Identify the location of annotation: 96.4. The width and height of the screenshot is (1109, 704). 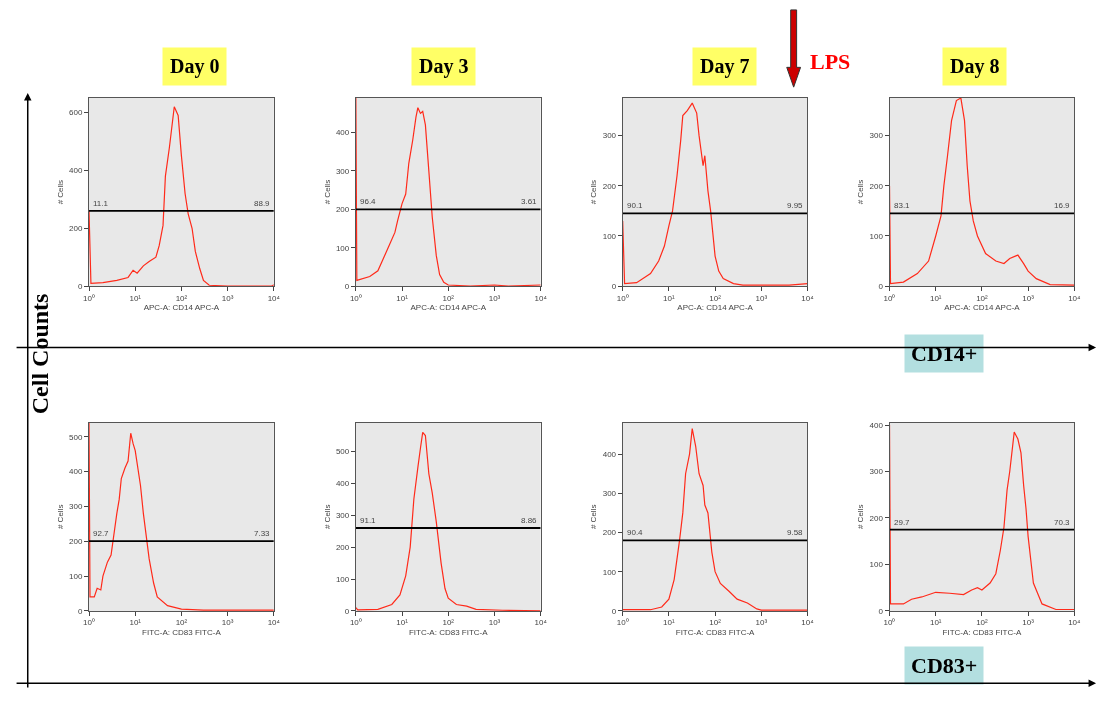
(368, 201).